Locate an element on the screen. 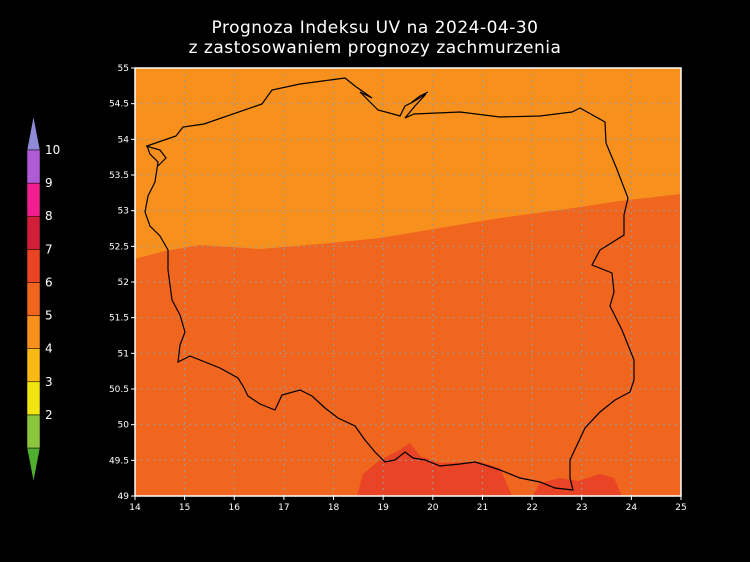 The height and width of the screenshot is (562, 750). longitude-axis: 14 15 16 17 18 19 20 21 22 23 24 25 is located at coordinates (408, 504).